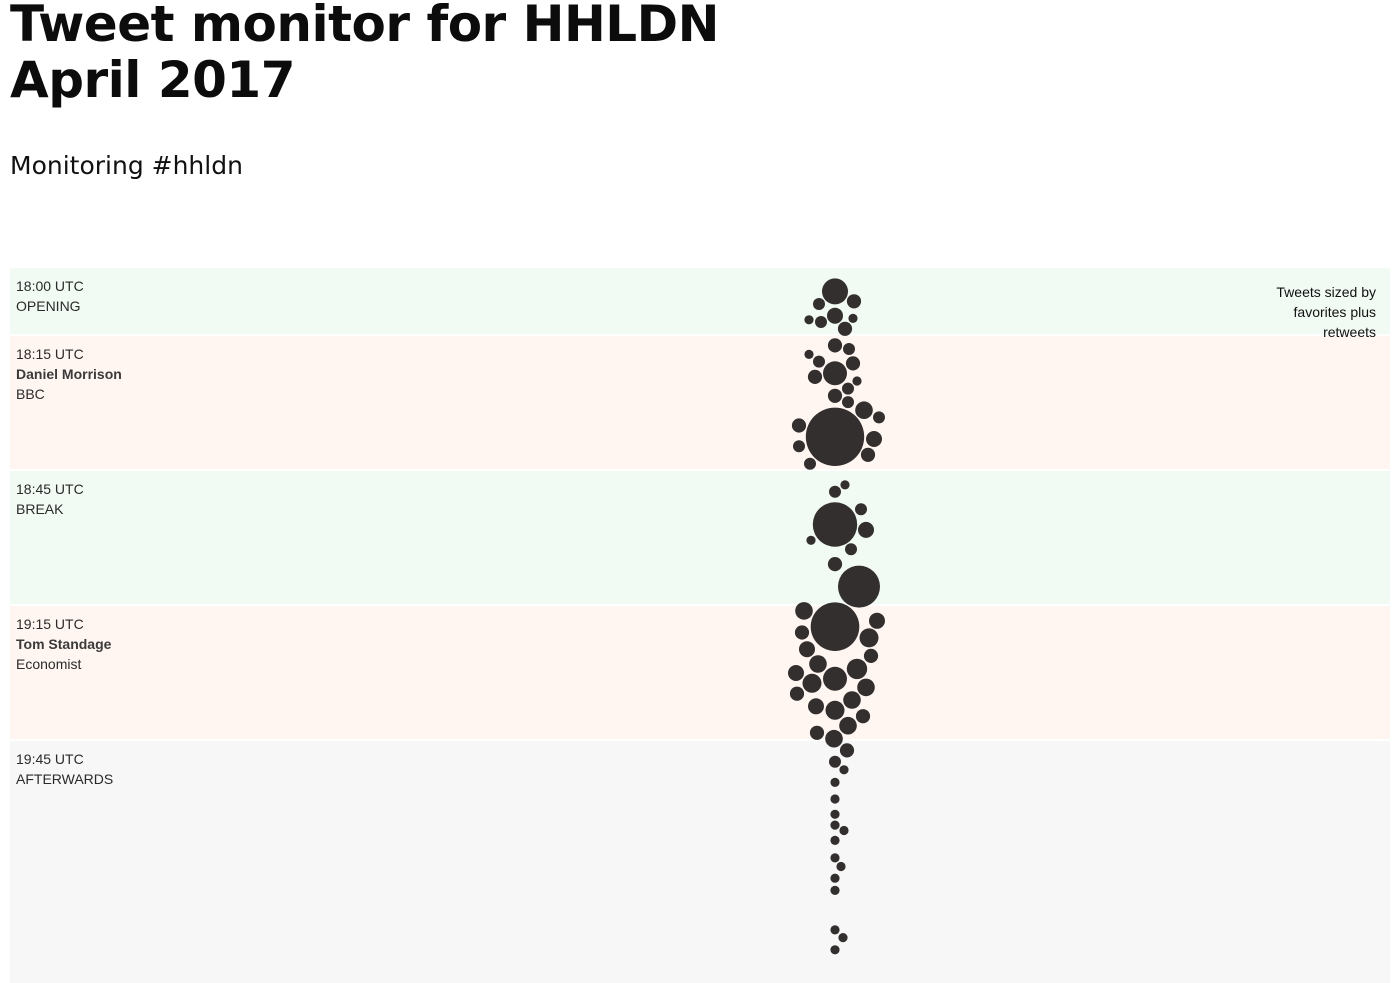 The height and width of the screenshot is (983, 1400). I want to click on time-band: 18:15 UTC Daniel Morrison BBC, so click(700, 402).